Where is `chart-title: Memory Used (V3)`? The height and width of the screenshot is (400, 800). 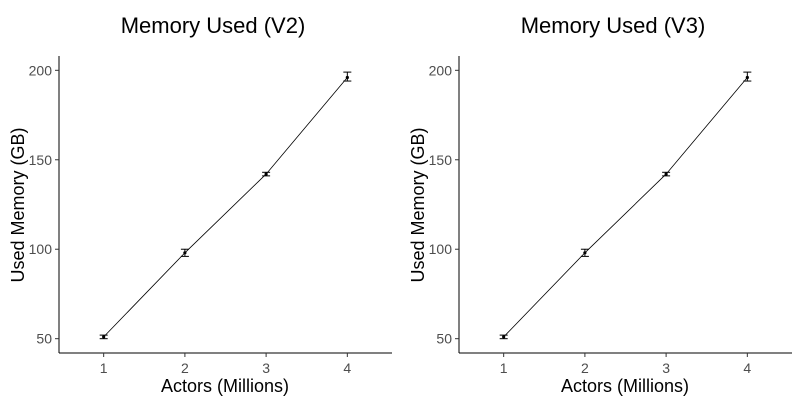 chart-title: Memory Used (V3) is located at coordinates (613, 25).